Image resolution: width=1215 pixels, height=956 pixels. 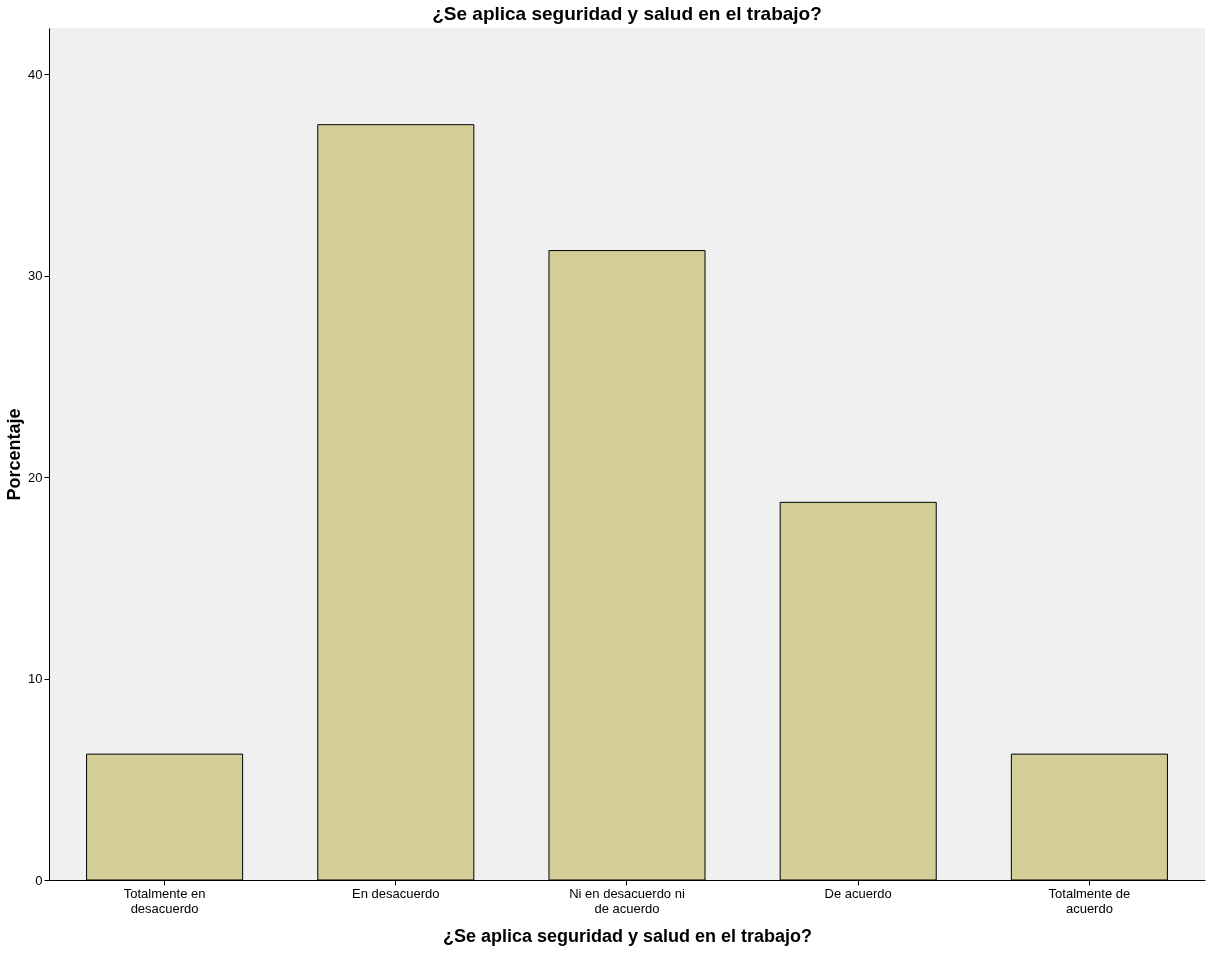 I want to click on y-tick-label: 20, so click(x=35, y=477).